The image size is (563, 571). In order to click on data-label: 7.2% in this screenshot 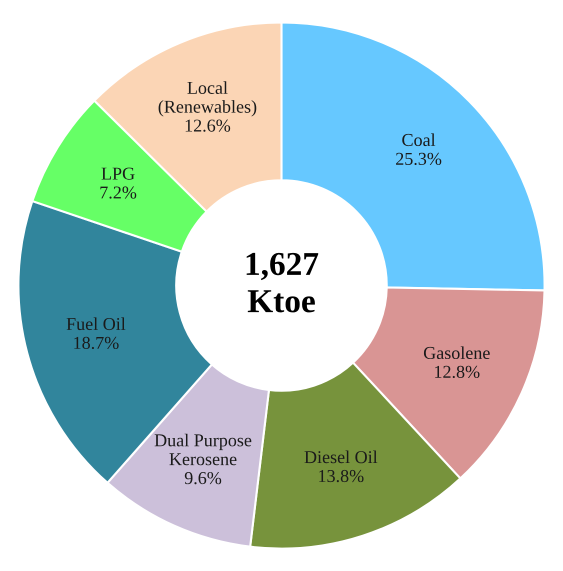, I will do `click(118, 192)`.